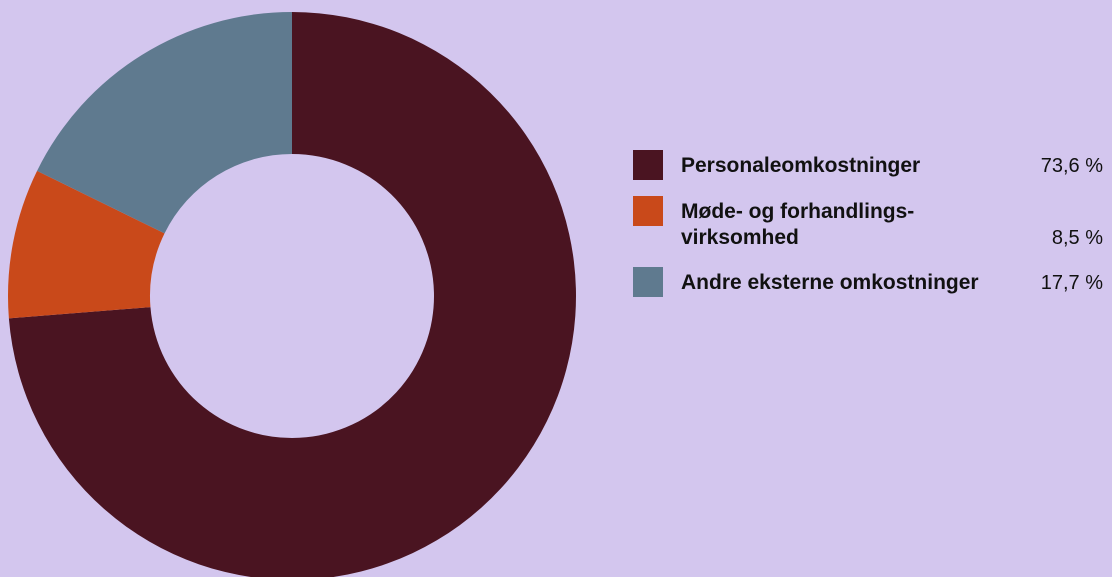 Image resolution: width=1112 pixels, height=577 pixels. I want to click on legend-item-mode-og-forhandlingsvirksomhed: Møde- og forhandlings- virksomhed 8,5 %, so click(868, 223).